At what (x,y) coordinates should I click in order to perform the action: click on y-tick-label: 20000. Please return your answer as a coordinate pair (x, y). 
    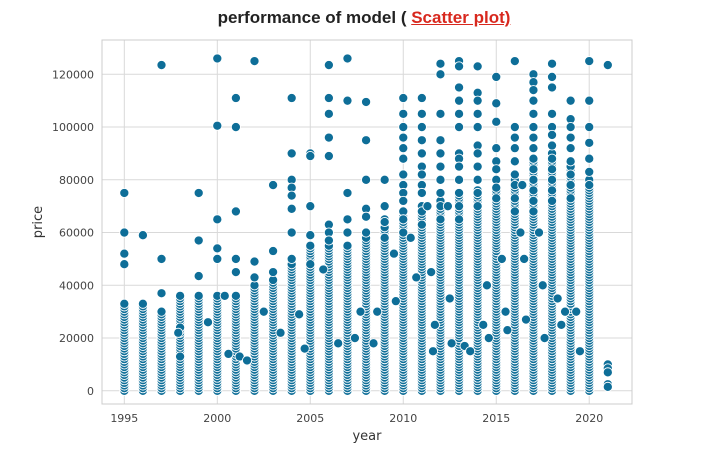
    Looking at the image, I should click on (76, 338).